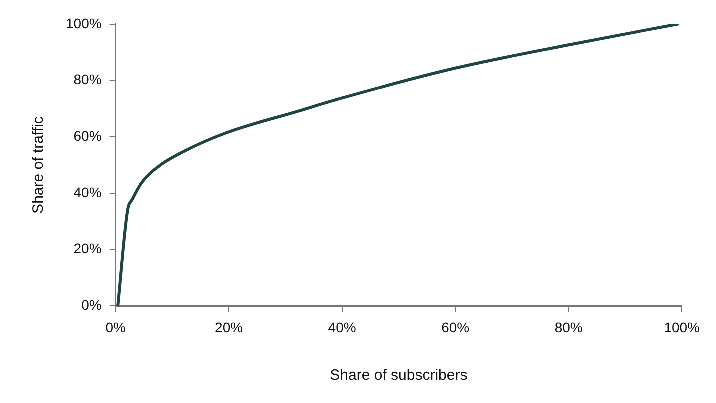 Image resolution: width=716 pixels, height=403 pixels. Describe the element at coordinates (39, 165) in the screenshot. I see `y-axis-title: Share of traffic` at that location.